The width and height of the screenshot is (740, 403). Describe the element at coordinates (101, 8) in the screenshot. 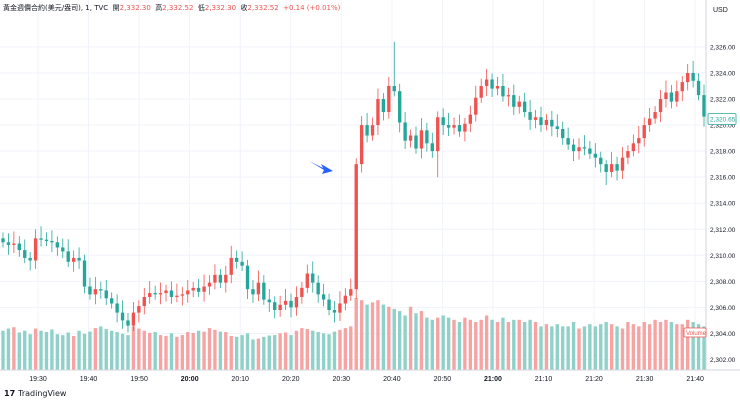

I see `exchange: TVC` at that location.